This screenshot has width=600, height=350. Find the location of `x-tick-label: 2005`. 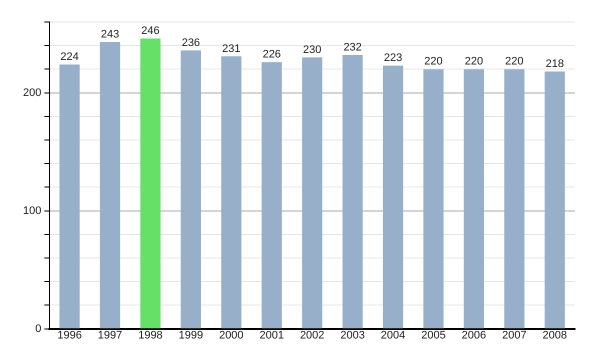

x-tick-label: 2005 is located at coordinates (433, 335).